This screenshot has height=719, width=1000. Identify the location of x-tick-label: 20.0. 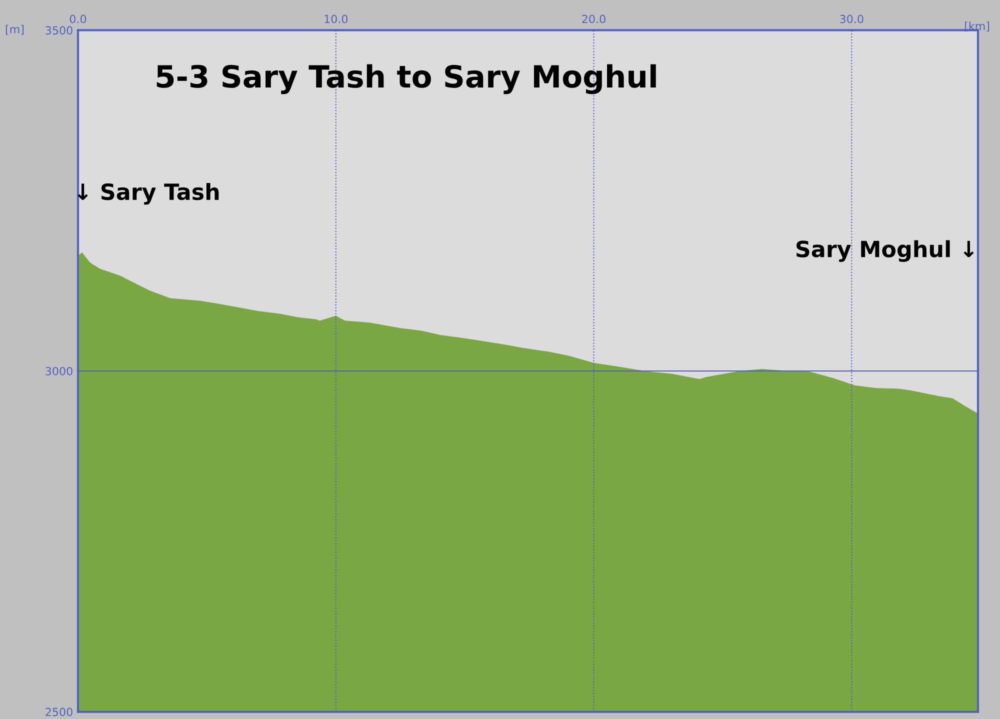
(594, 19).